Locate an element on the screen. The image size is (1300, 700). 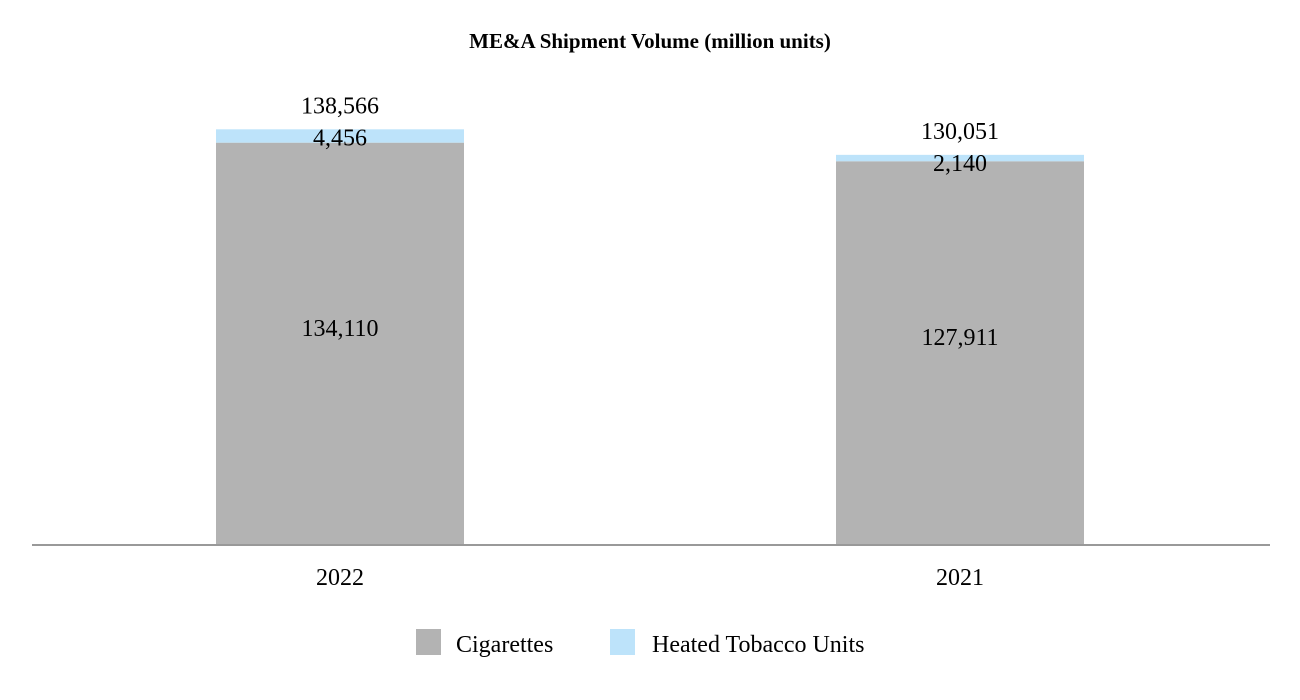
bar-heated-tobacco-units-2021 is located at coordinates (960, 158).